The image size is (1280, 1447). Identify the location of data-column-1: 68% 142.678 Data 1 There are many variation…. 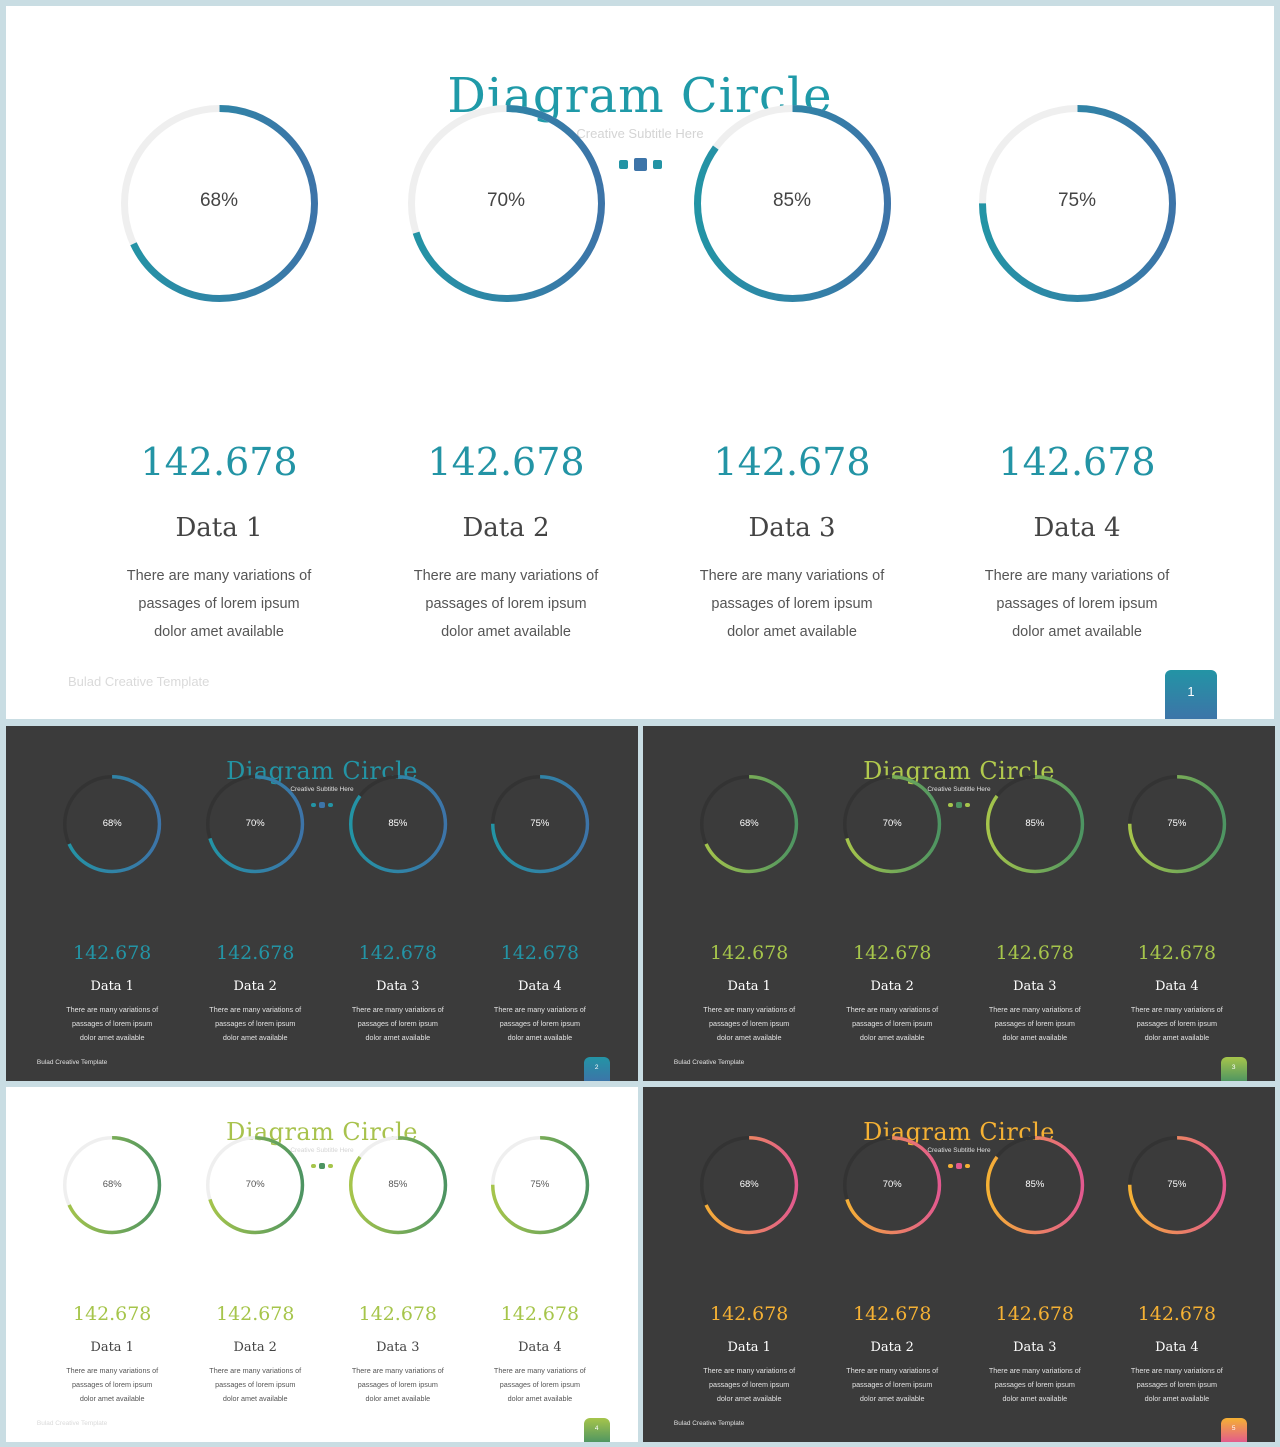
(749, 1264).